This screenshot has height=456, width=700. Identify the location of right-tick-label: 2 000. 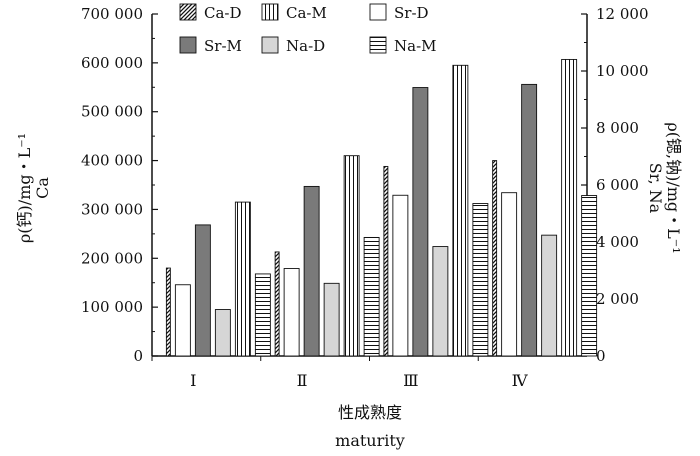
(617, 299).